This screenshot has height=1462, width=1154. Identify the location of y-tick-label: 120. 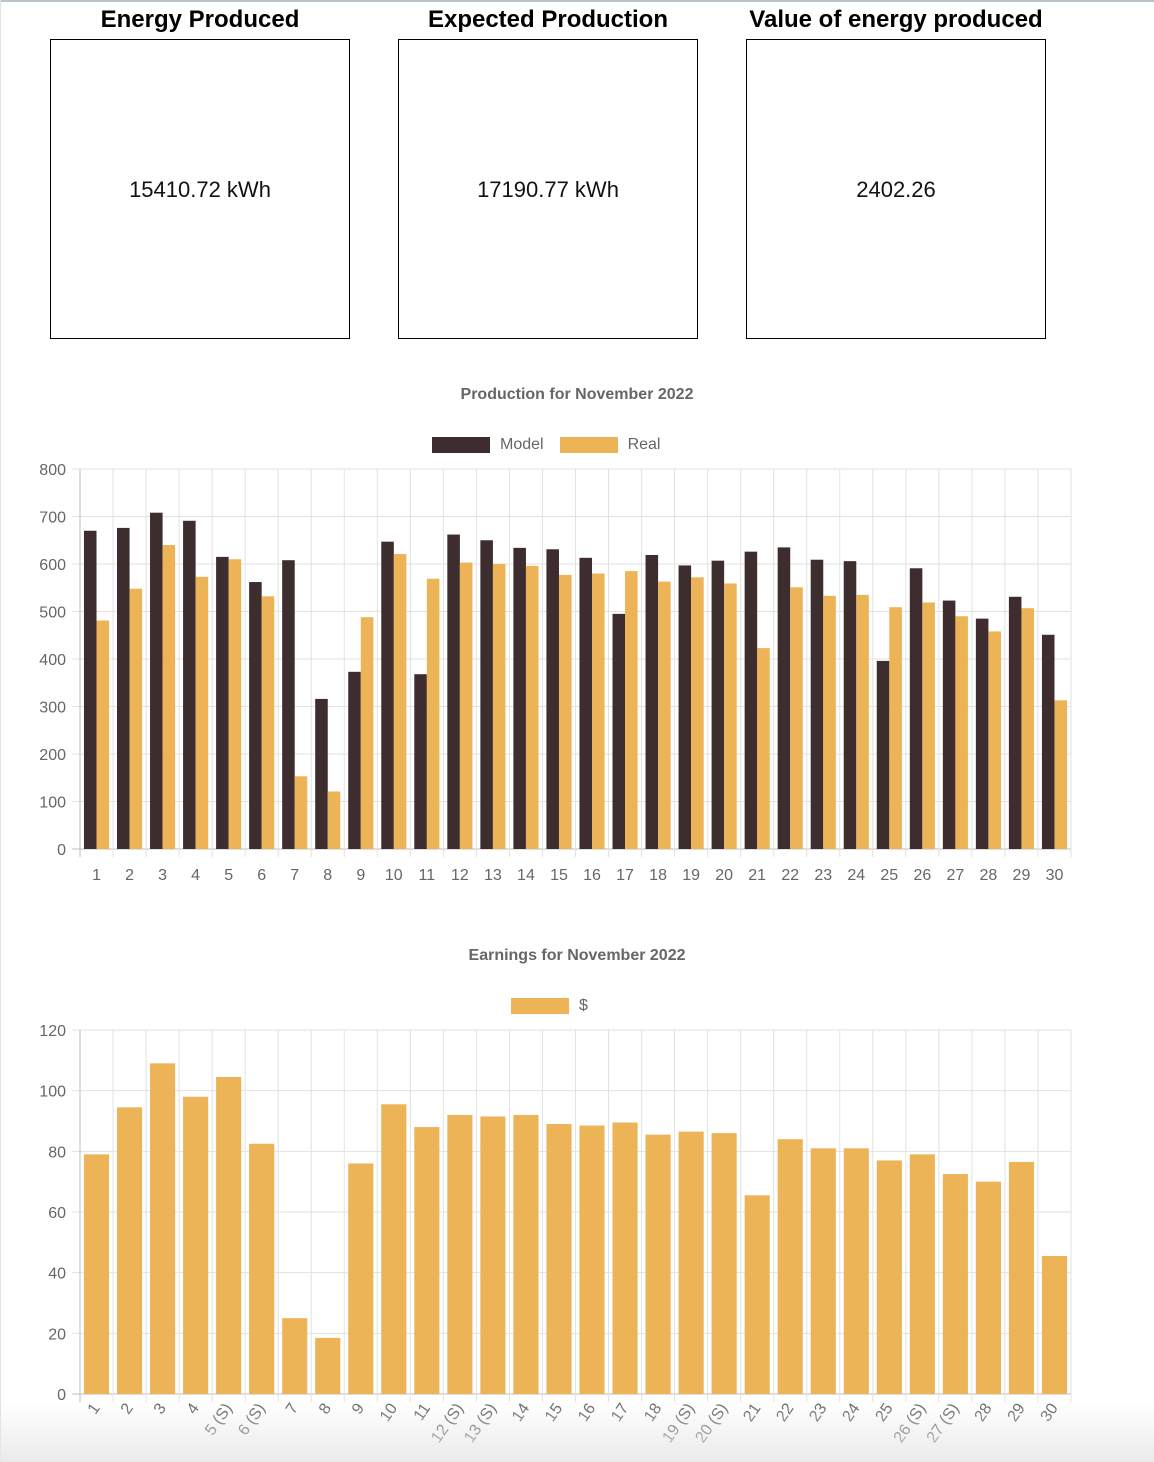
(52, 1031).